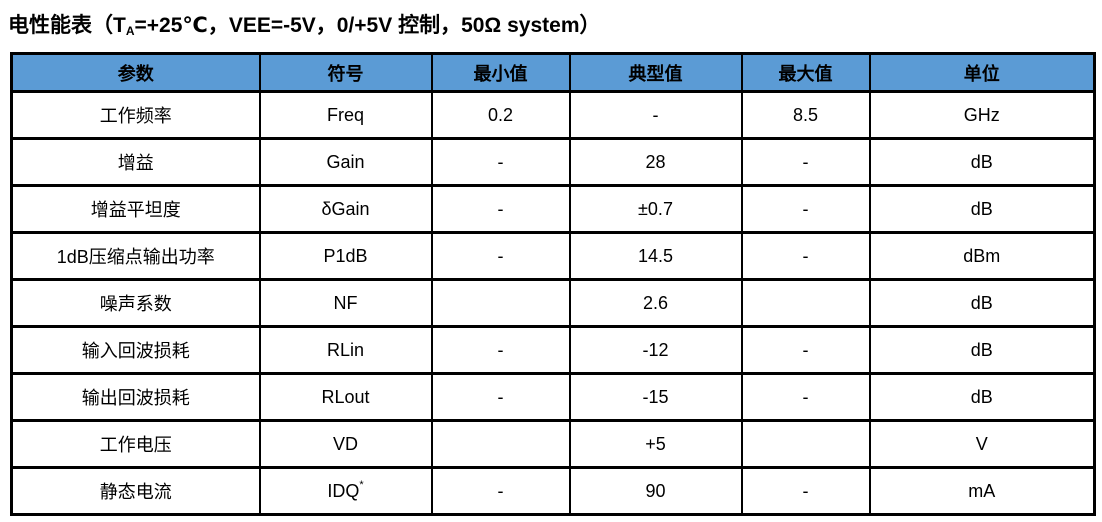 The image size is (1102, 522). Describe the element at coordinates (655, 256) in the screenshot. I see `typical-cell: 14.5` at that location.